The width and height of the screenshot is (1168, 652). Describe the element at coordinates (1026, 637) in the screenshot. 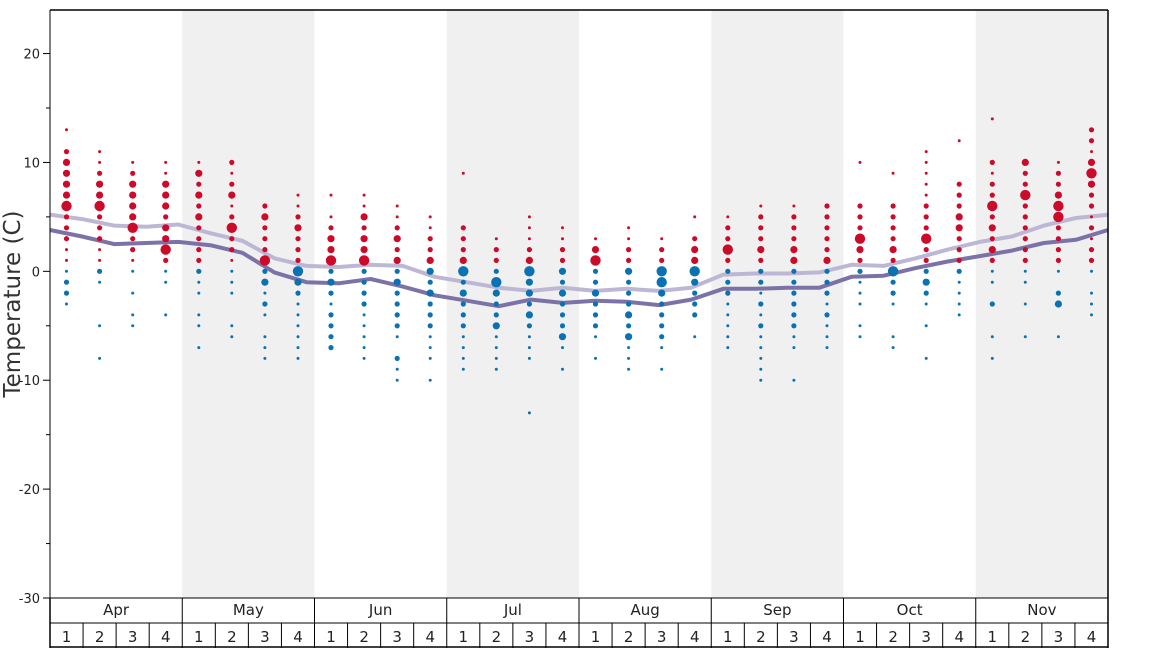

I see `week-label: 2` at that location.